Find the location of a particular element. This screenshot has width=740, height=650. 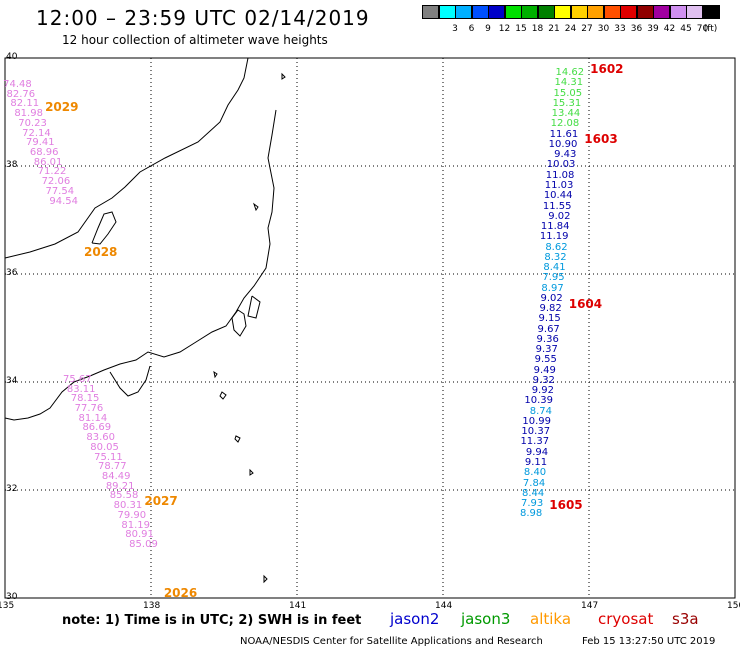

longitude-label: 141 is located at coordinates (298, 606).